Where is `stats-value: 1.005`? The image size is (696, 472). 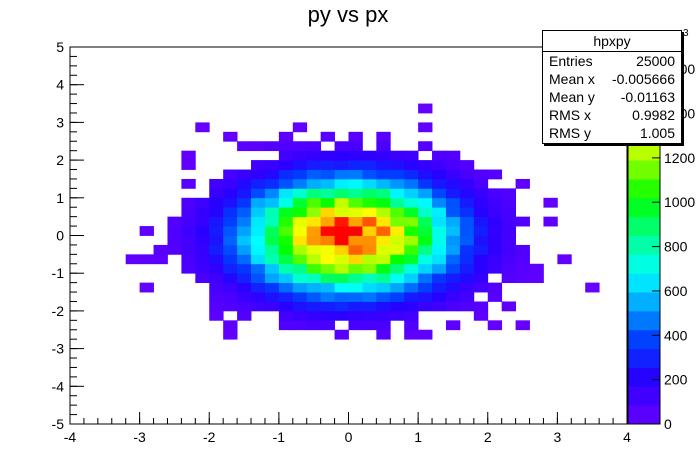 stats-value: 1.005 is located at coordinates (657, 133).